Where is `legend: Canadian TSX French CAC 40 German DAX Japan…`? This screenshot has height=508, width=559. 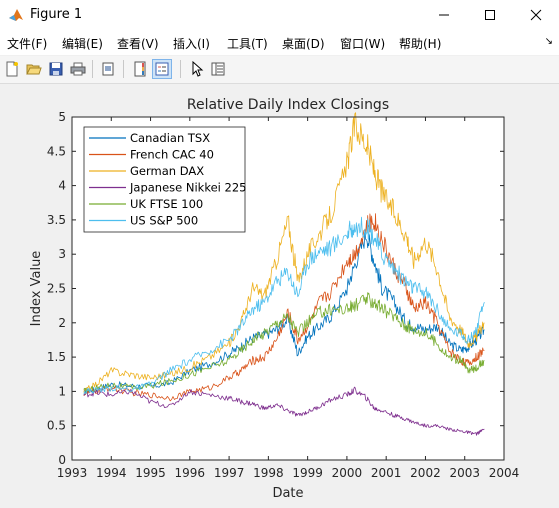 legend: Canadian TSX French CAC 40 German DAX Japan… is located at coordinates (164, 179).